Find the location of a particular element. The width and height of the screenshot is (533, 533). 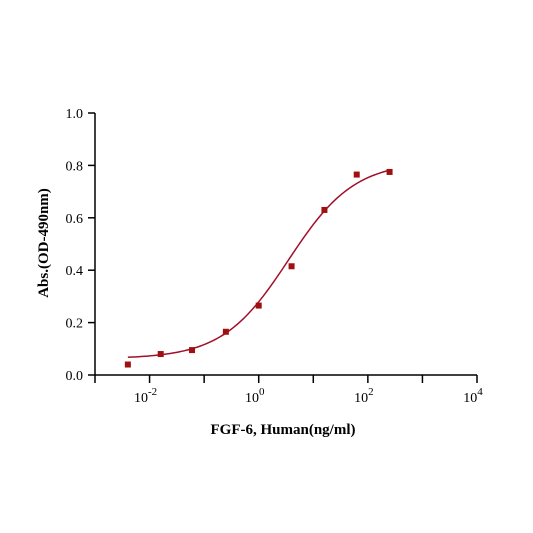

x-axis-label: FGF-6, Human(ng/ml) is located at coordinates (283, 430).